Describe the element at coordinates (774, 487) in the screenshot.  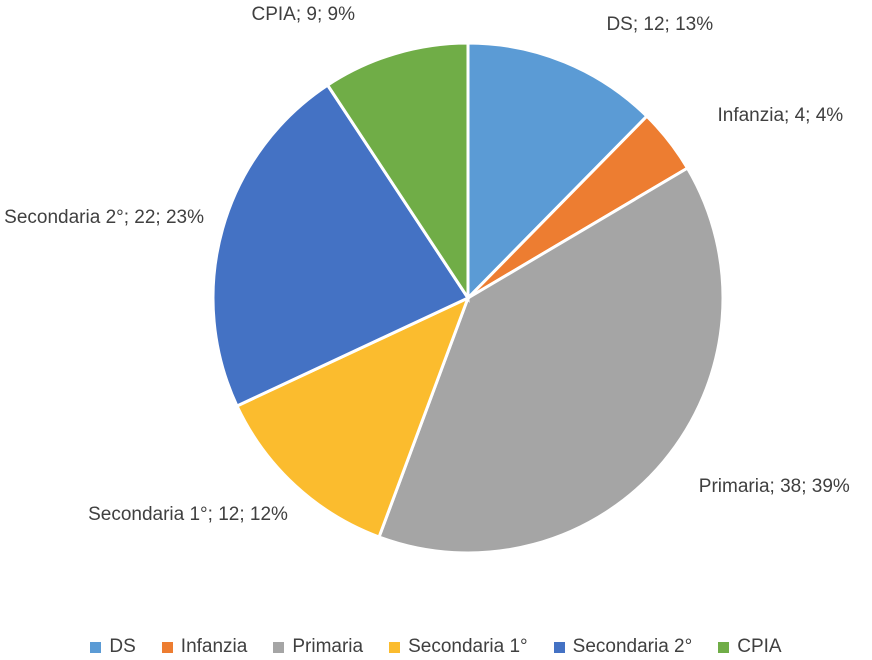
I see `data-label: Primaria; 38; 39%` at that location.